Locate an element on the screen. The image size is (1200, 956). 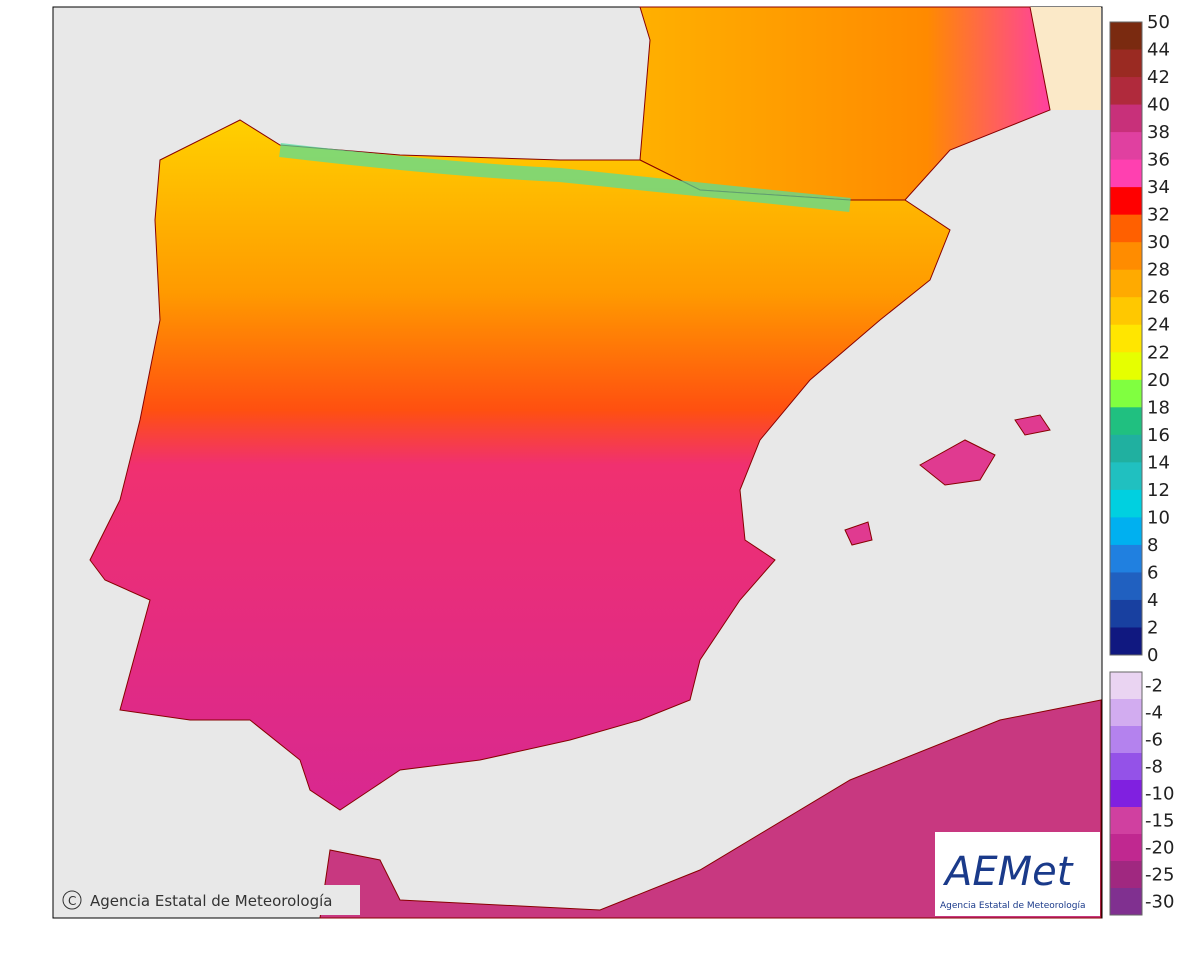
legend-label: 6 is located at coordinates (1152, 572).